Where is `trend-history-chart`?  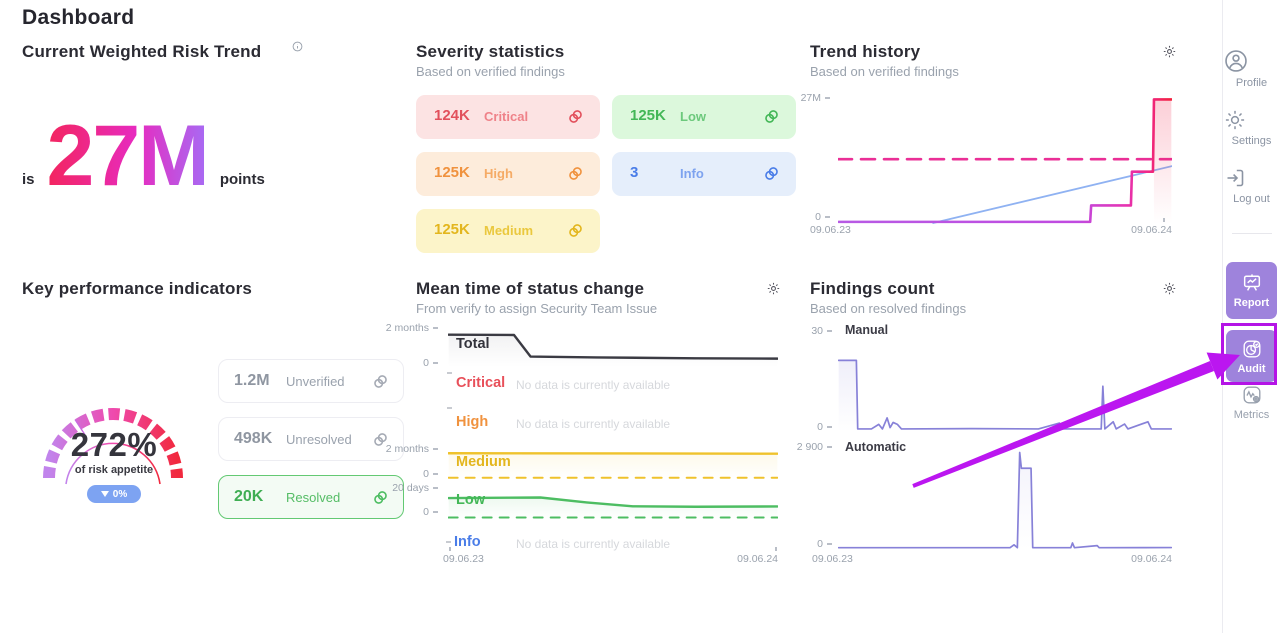 trend-history-chart is located at coordinates (1005, 161).